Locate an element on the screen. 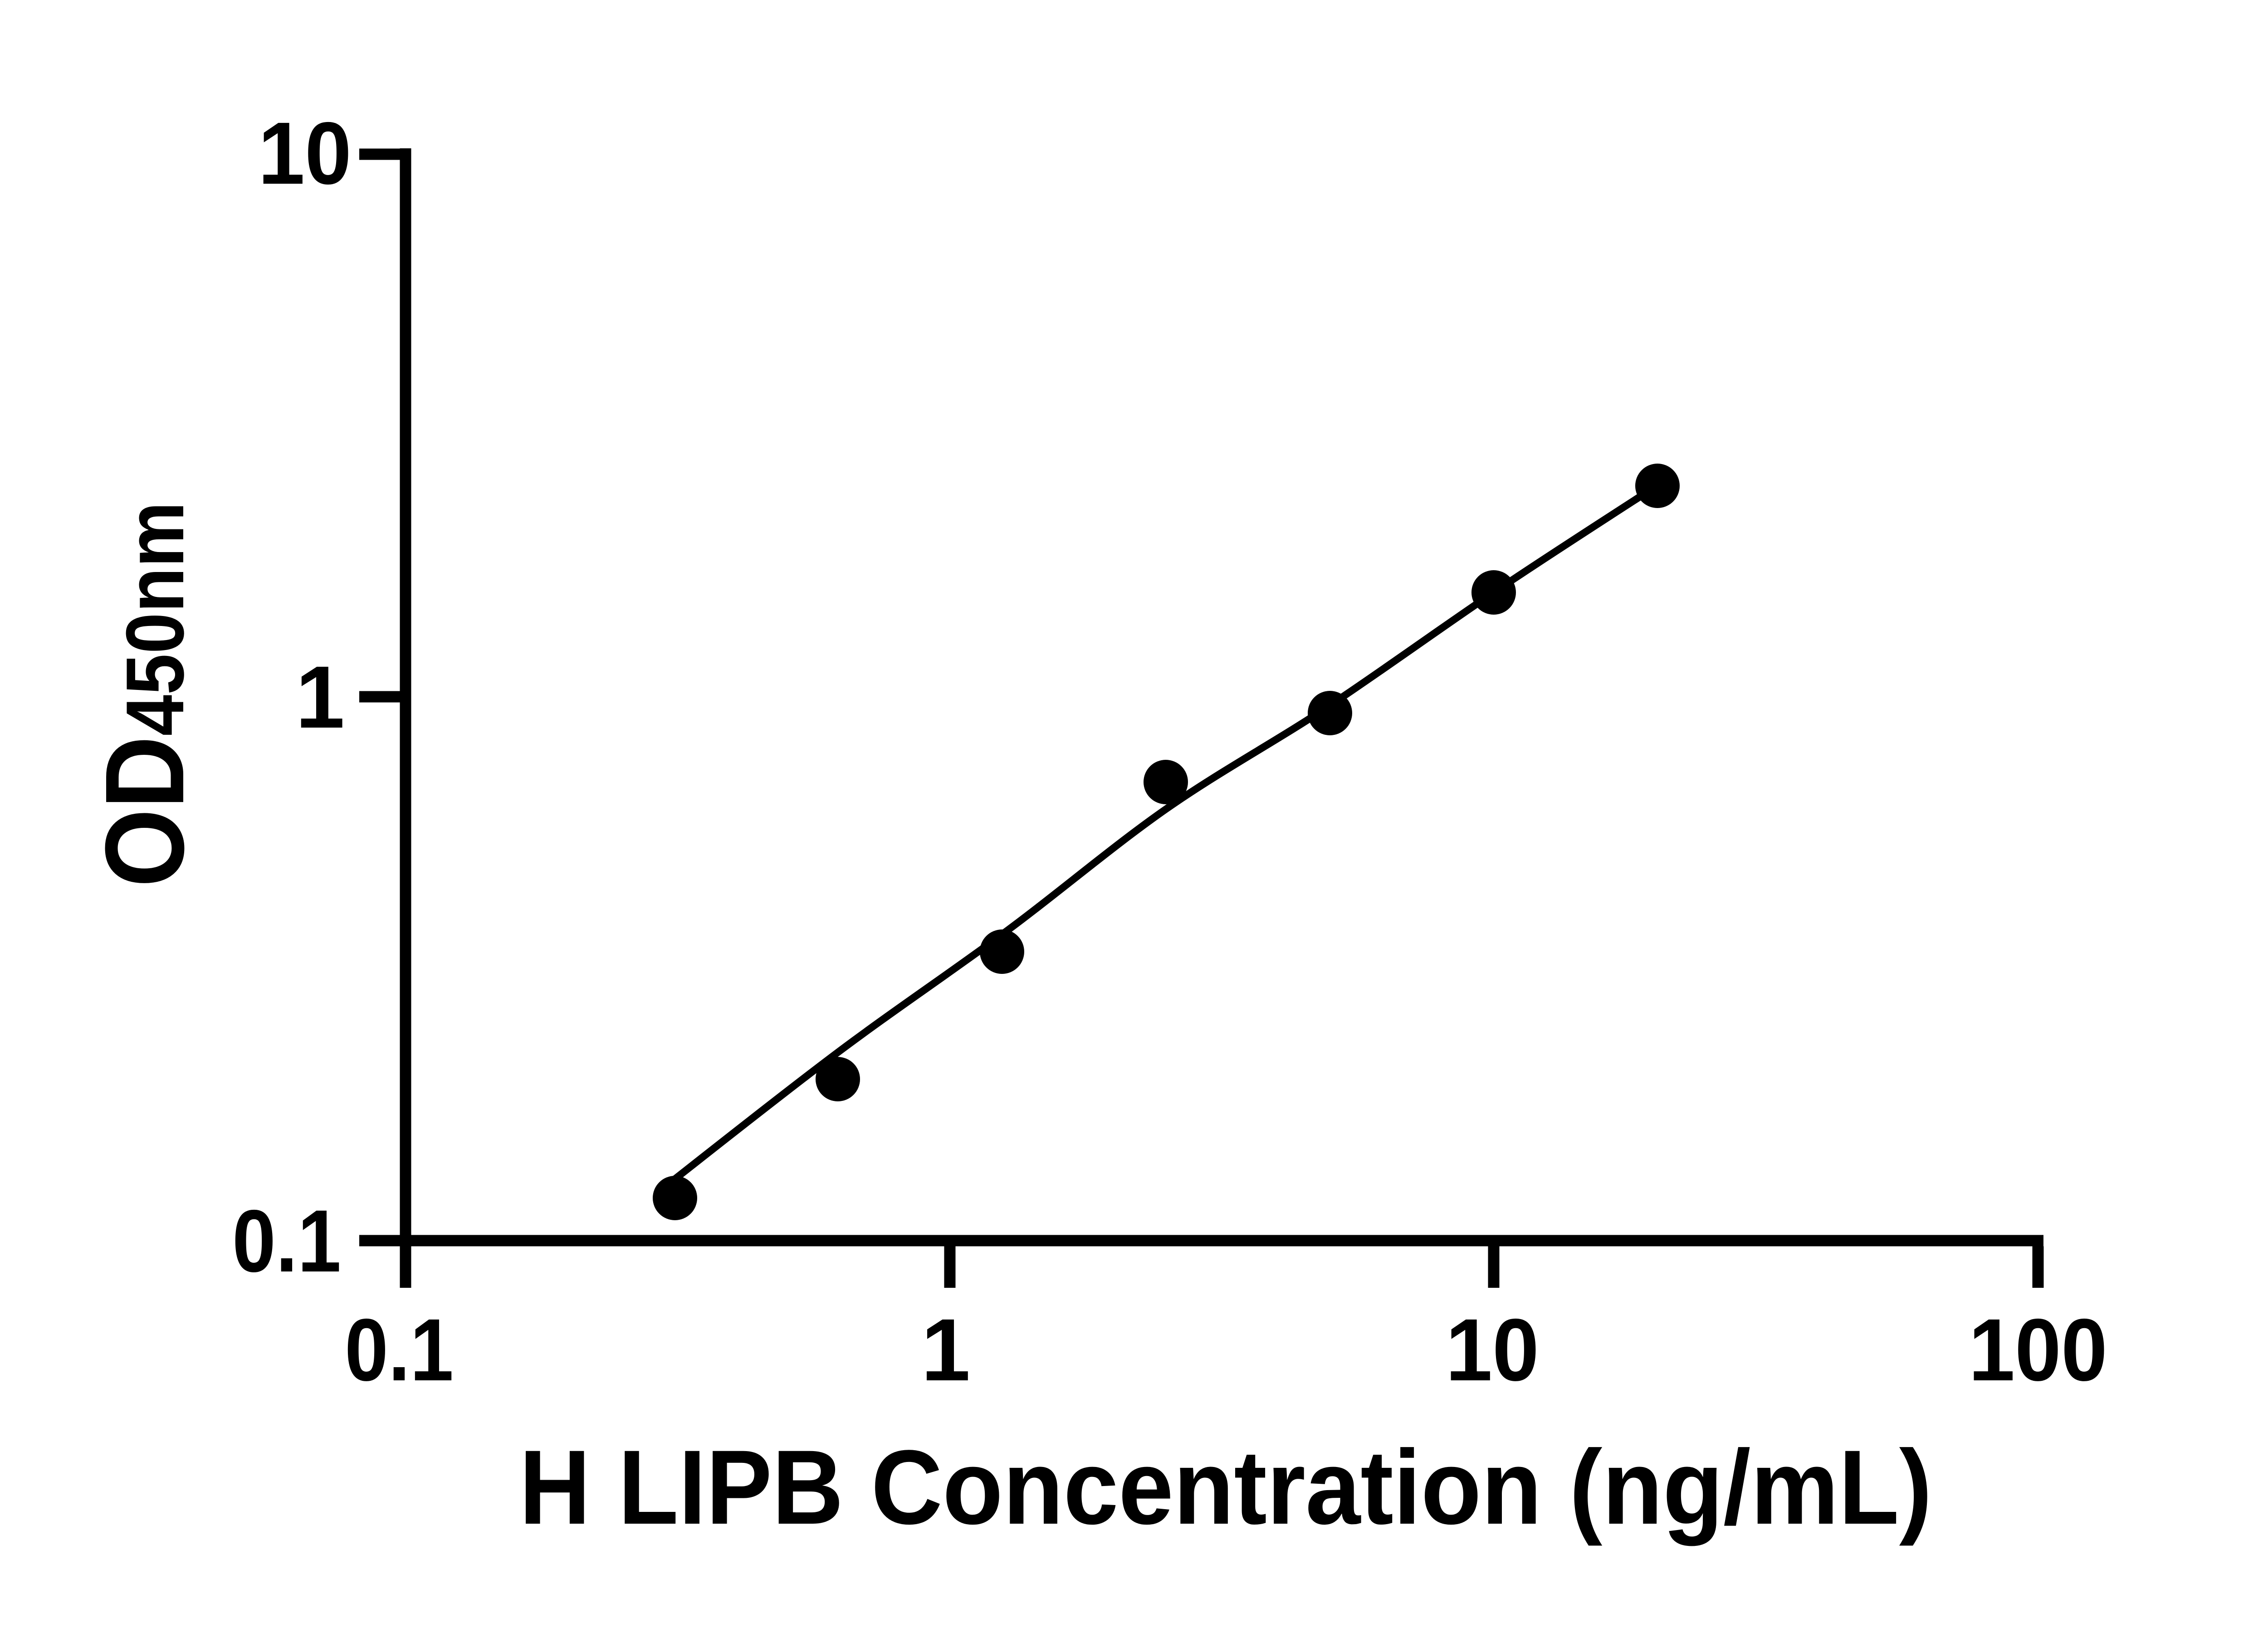 The width and height of the screenshot is (2268, 1633). svg-text: OD450nm is located at coordinates (144, 694).